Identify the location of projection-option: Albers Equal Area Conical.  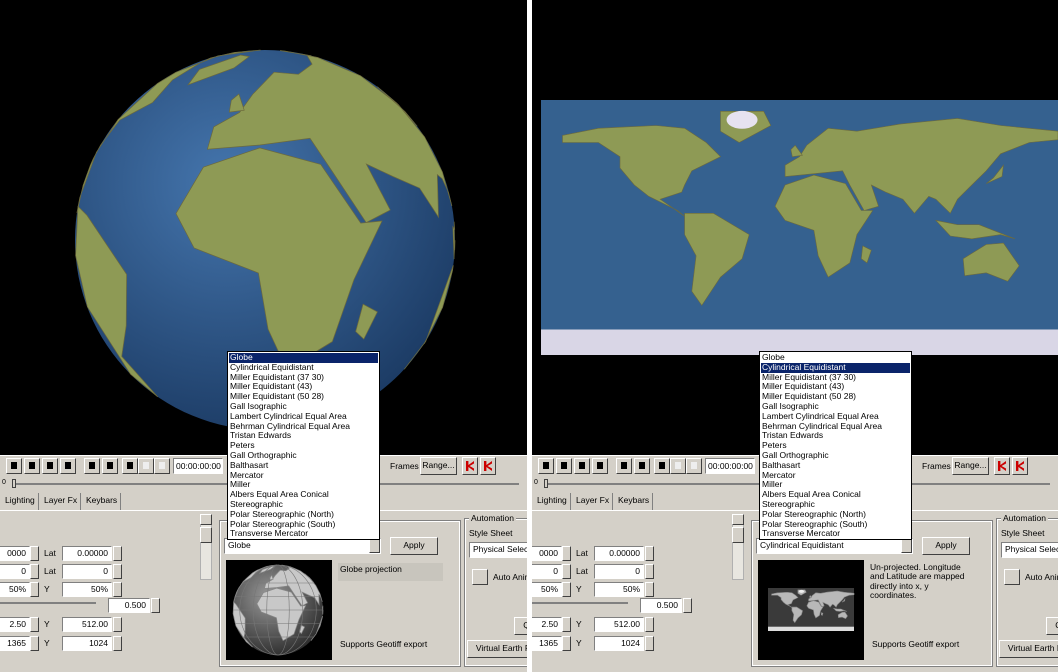
(811, 494).